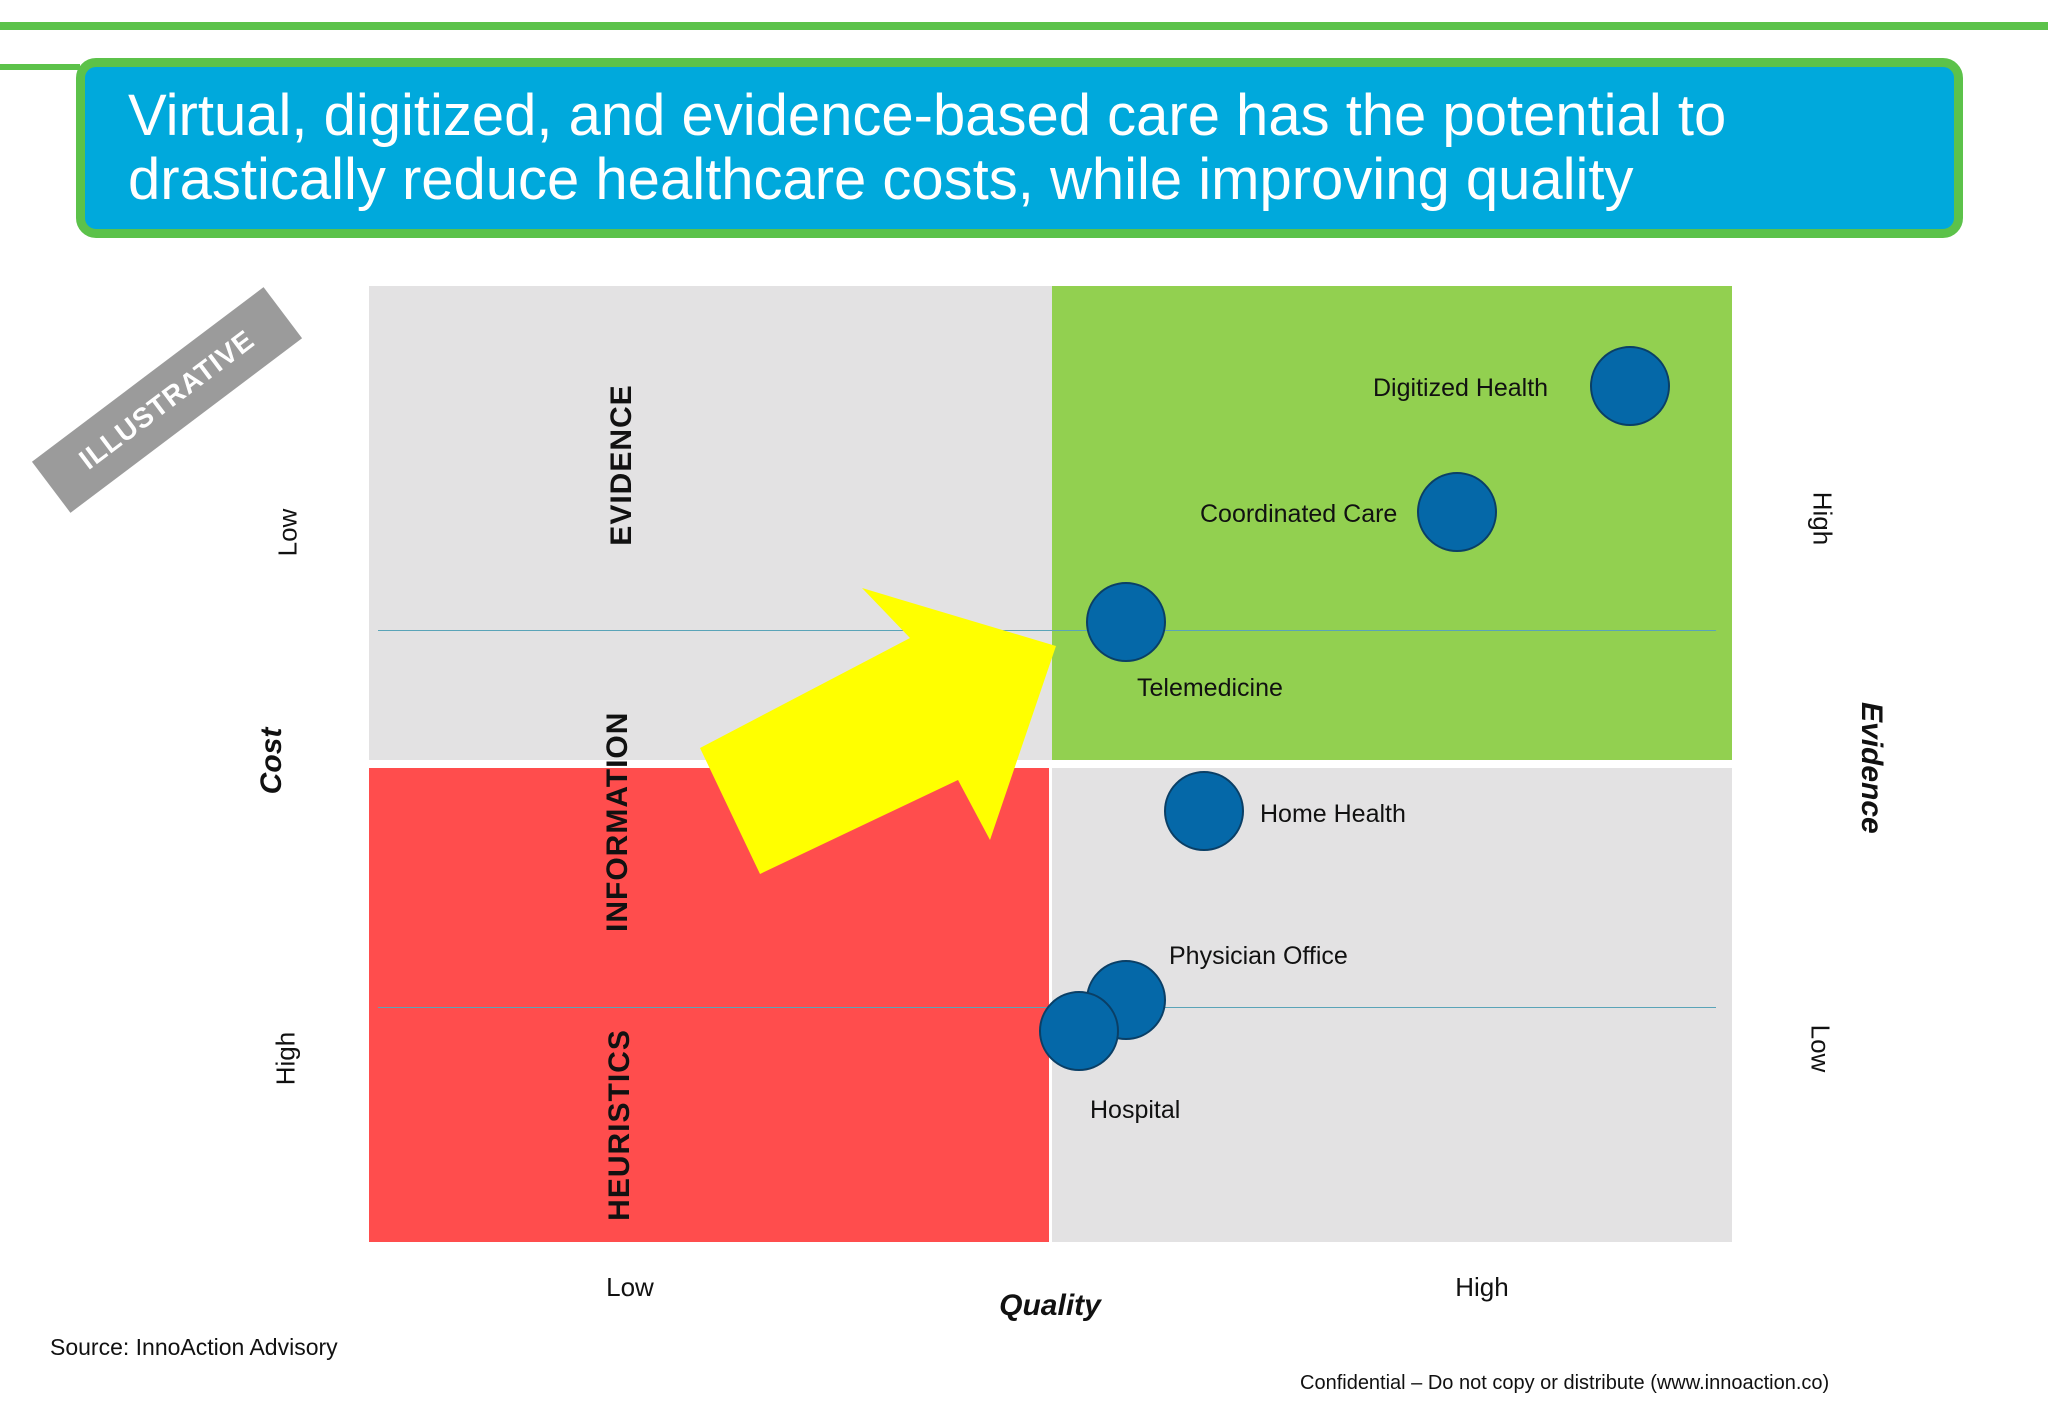 The image size is (2048, 1418). Describe the element at coordinates (1461, 388) in the screenshot. I see `label-digitized-health: Digitized Health` at that location.